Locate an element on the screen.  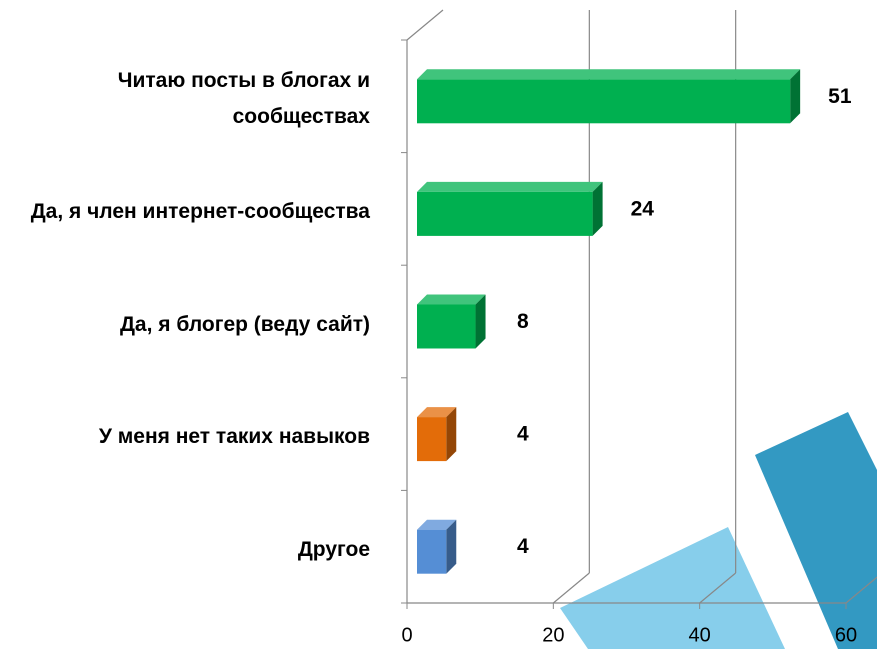
data-label: 8 is located at coordinates (523, 321).